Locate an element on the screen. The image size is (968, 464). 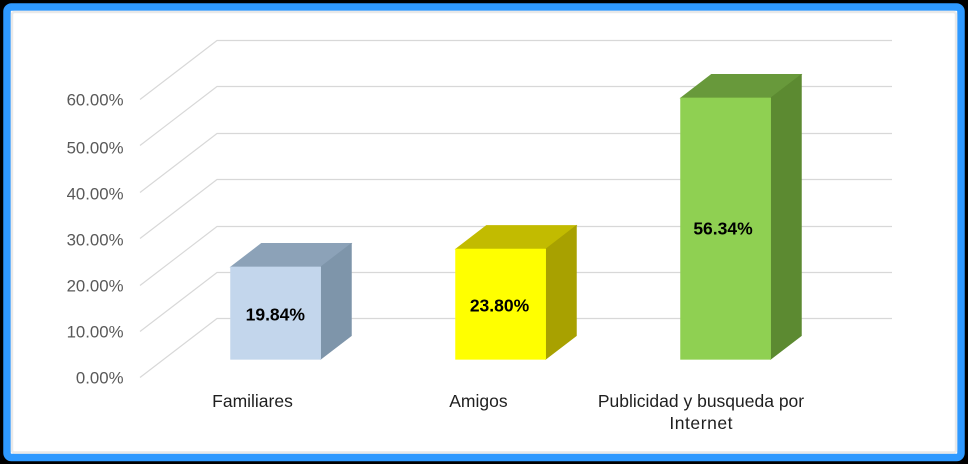
svg-text: 20.00% is located at coordinates (95, 286).